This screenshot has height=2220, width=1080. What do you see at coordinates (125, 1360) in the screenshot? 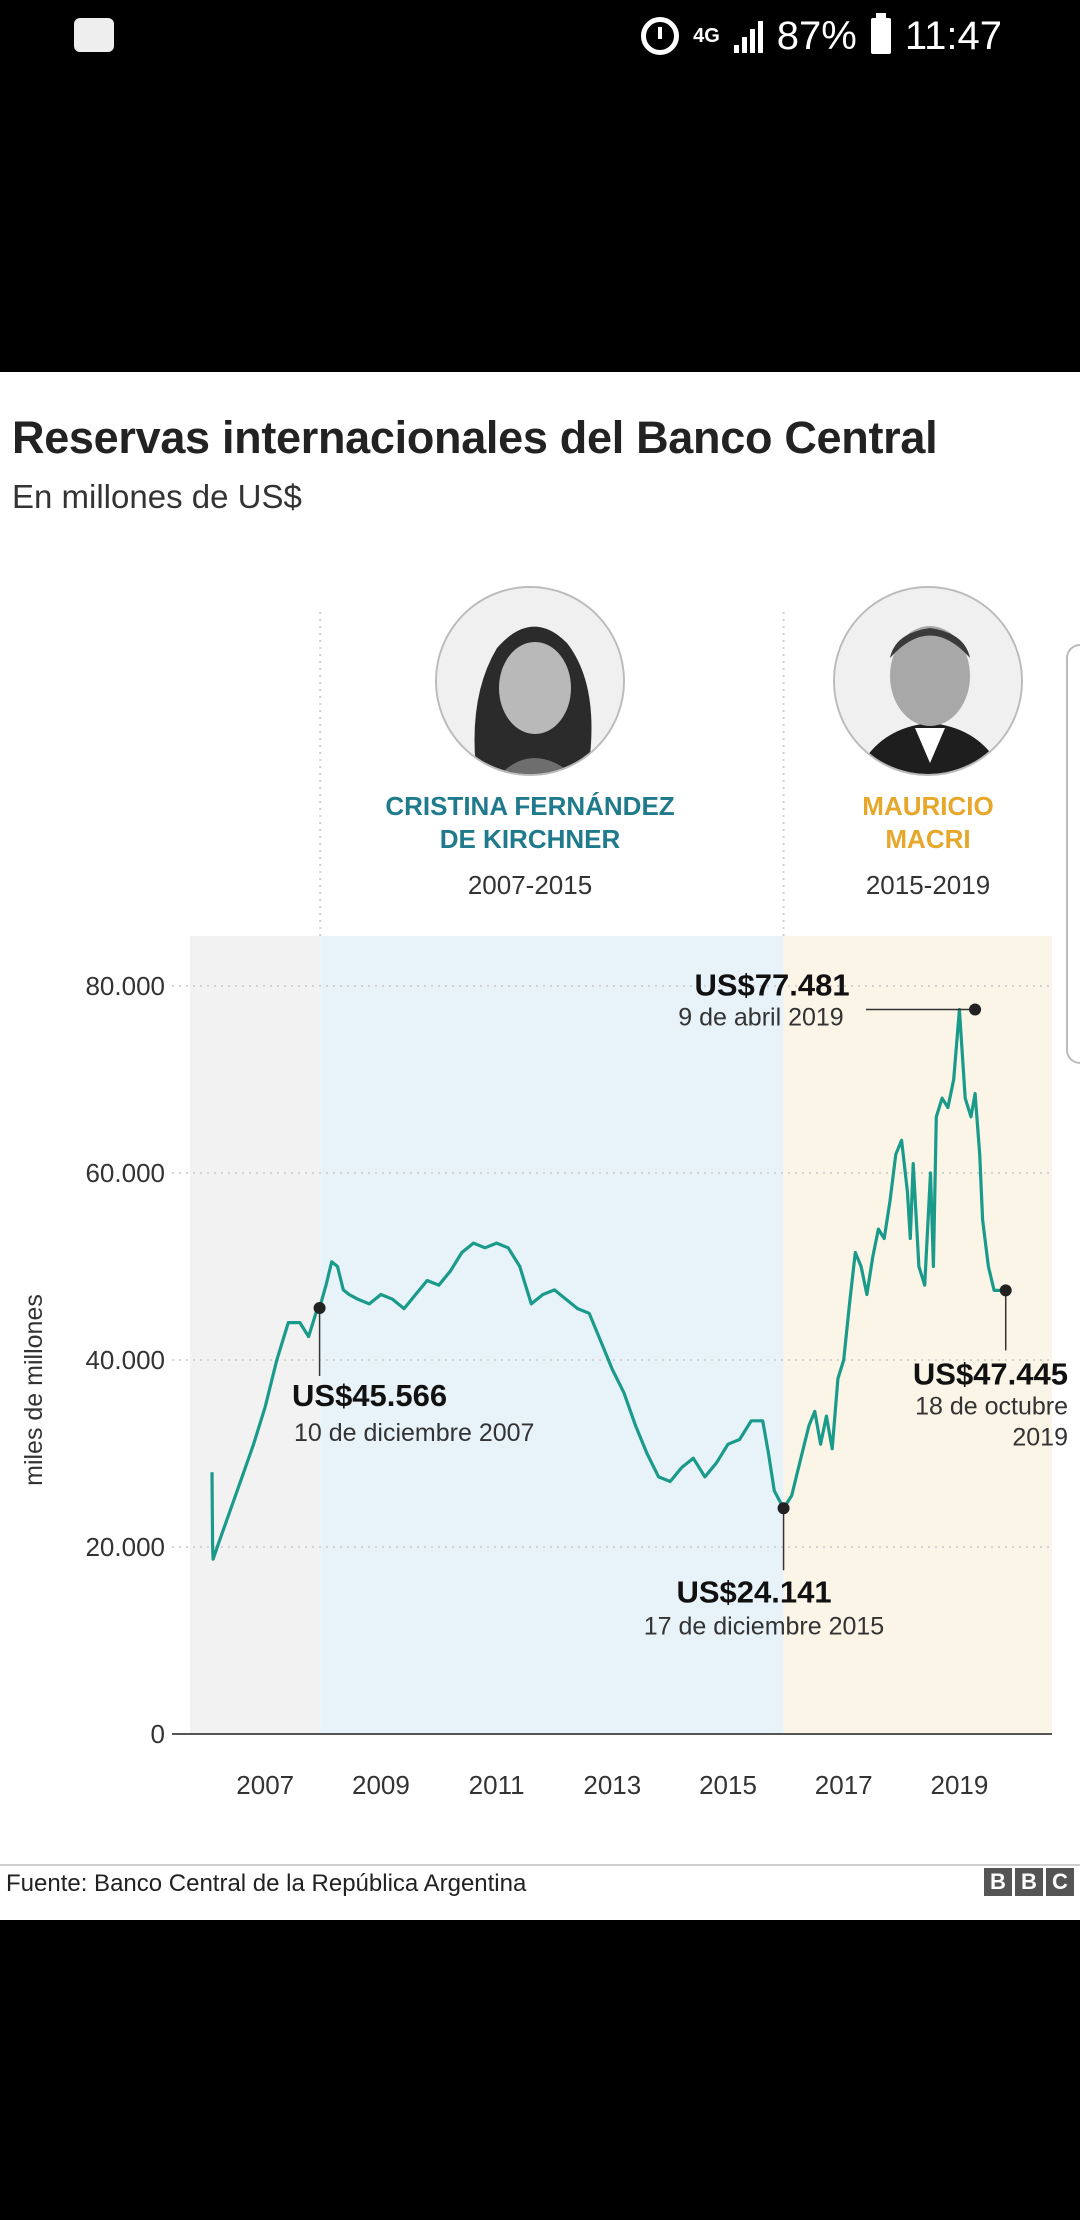
I see `y-tick-label: 40.000` at bounding box center [125, 1360].